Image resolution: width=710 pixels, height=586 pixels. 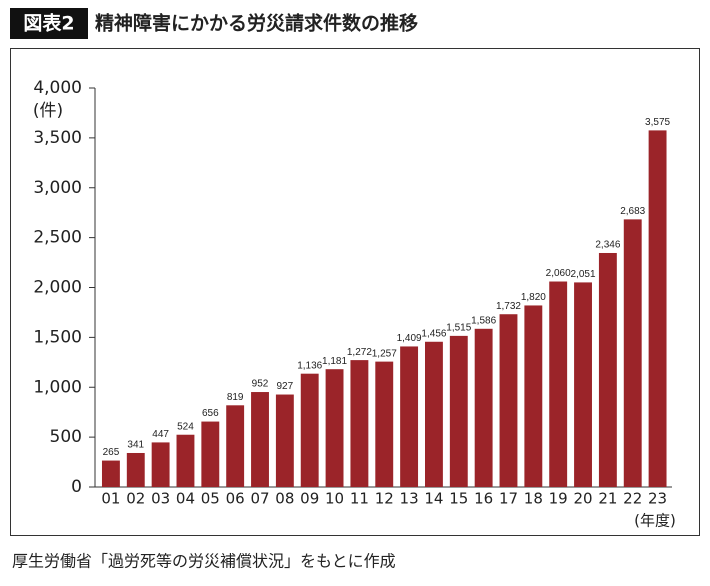 I want to click on value-label: 1,732, so click(x=508, y=306).